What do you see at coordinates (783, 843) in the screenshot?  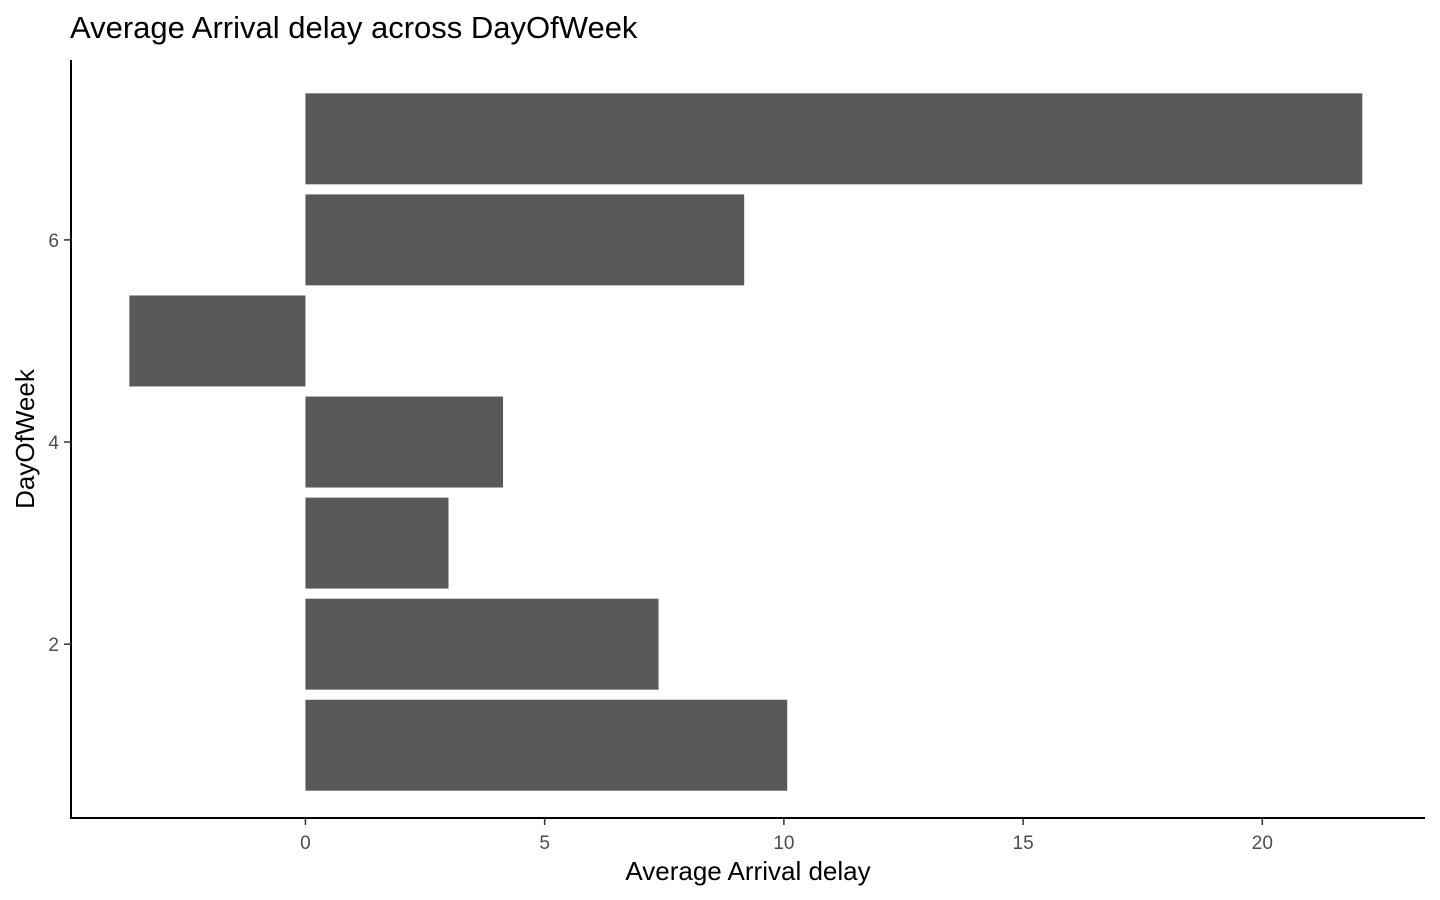 I see `x-tick-label: 10` at bounding box center [783, 843].